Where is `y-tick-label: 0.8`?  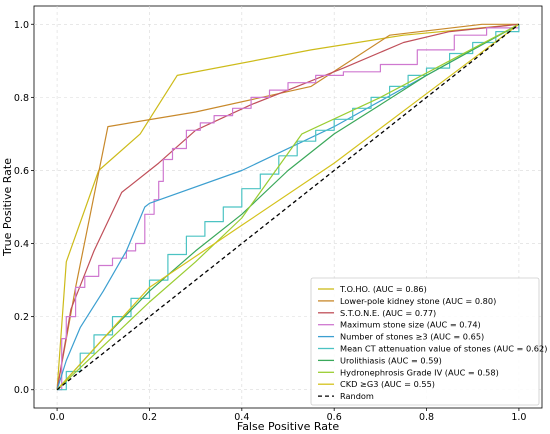 y-tick-label: 0.8 is located at coordinates (21, 98).